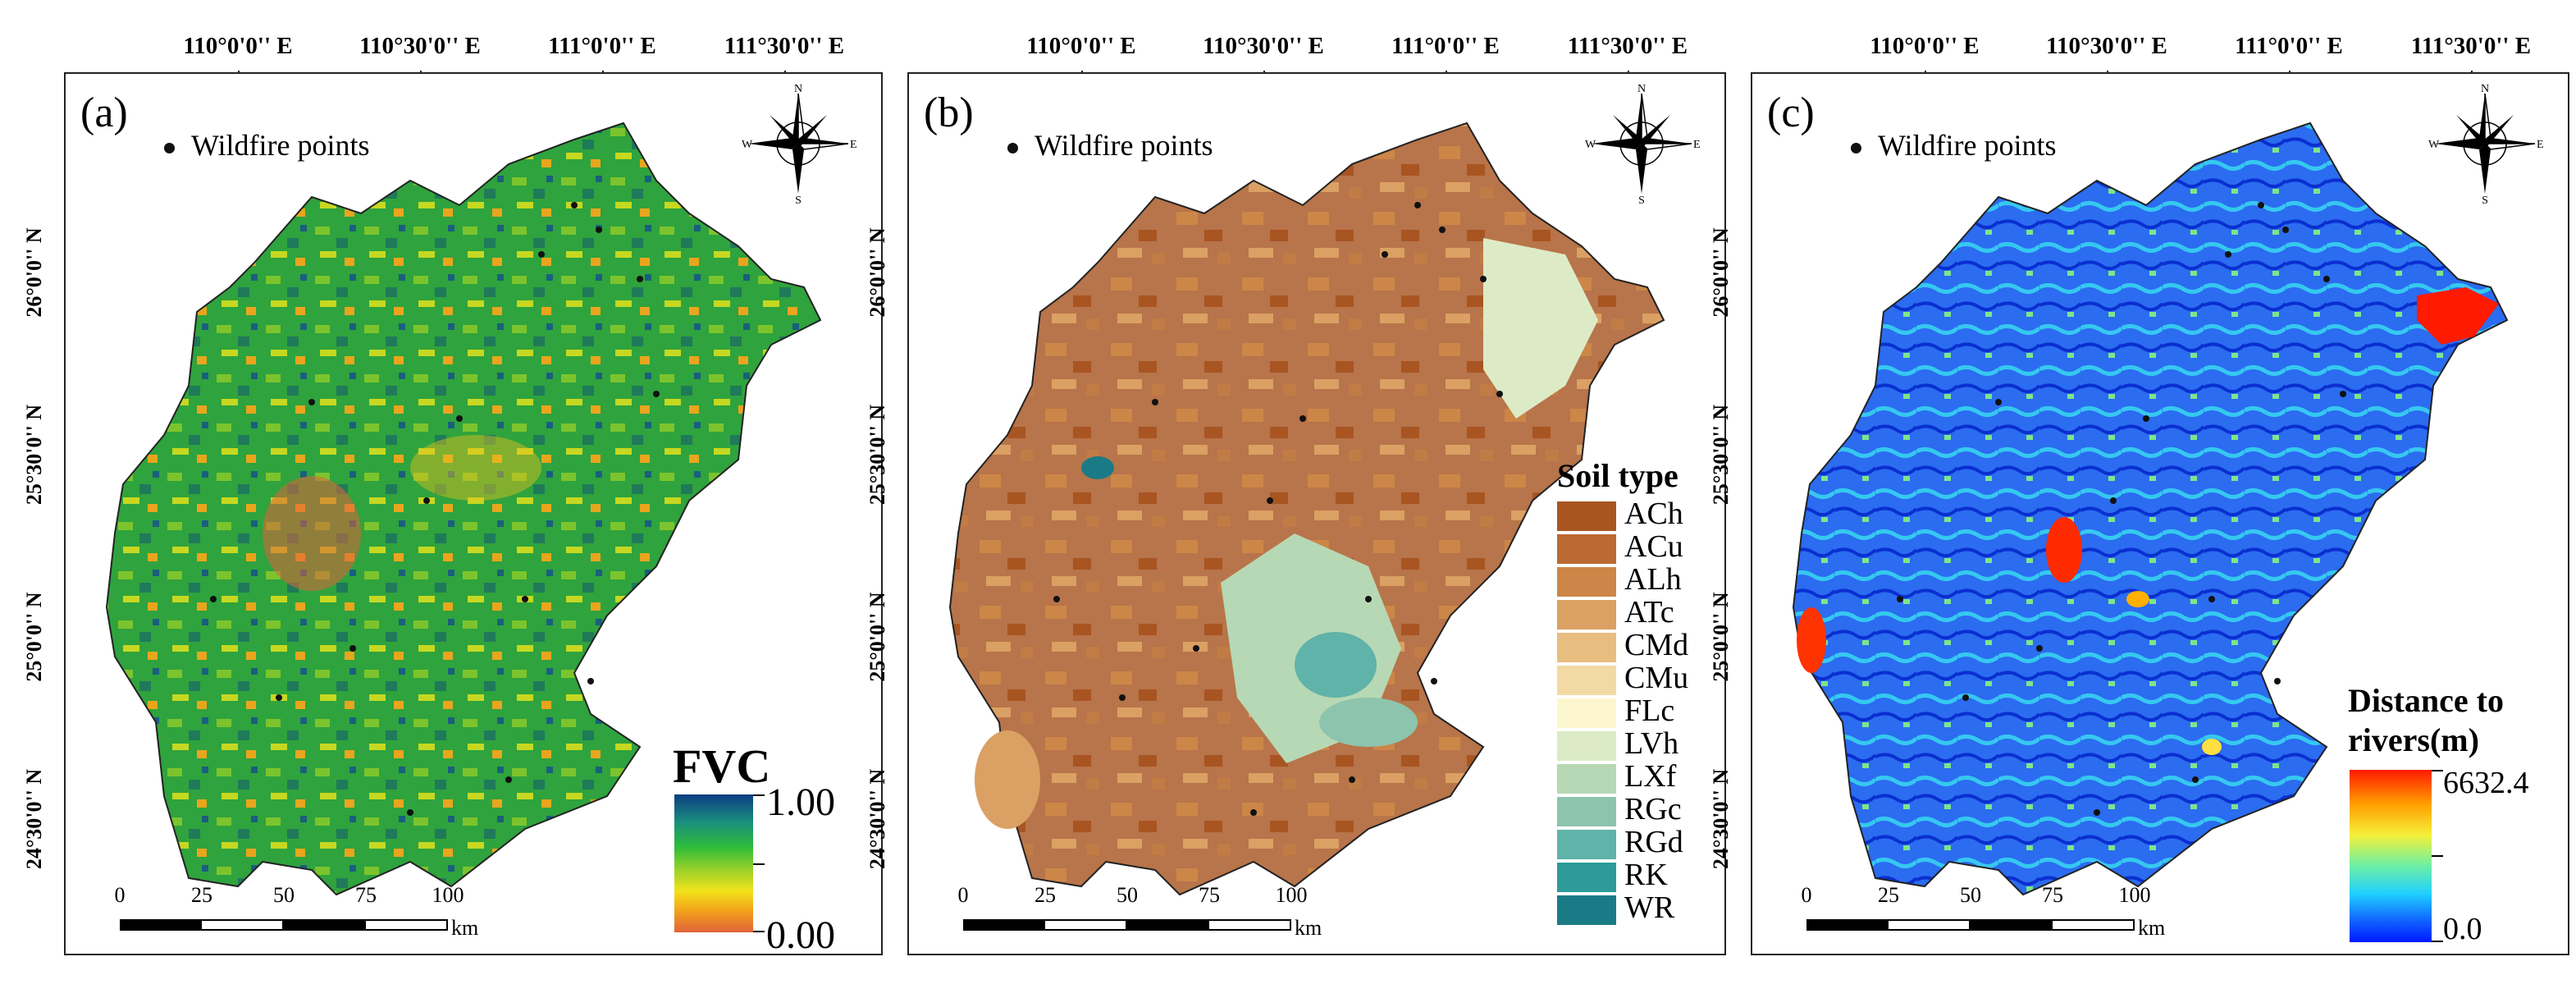 The width and height of the screenshot is (2576, 998). What do you see at coordinates (2426, 720) in the screenshot?
I see `distance-legend-title: Distance to rivers(m)` at bounding box center [2426, 720].